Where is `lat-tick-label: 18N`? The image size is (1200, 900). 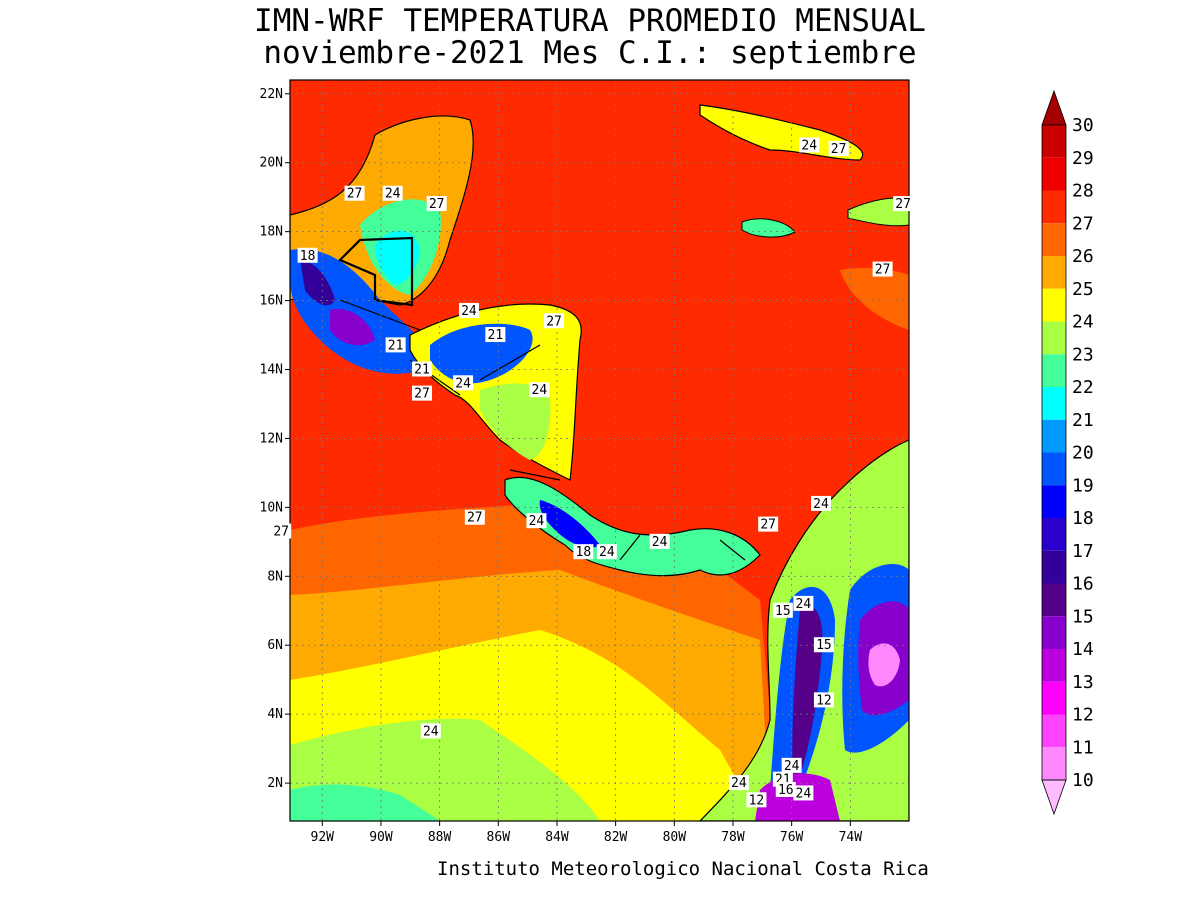 lat-tick-label: 18N is located at coordinates (271, 232).